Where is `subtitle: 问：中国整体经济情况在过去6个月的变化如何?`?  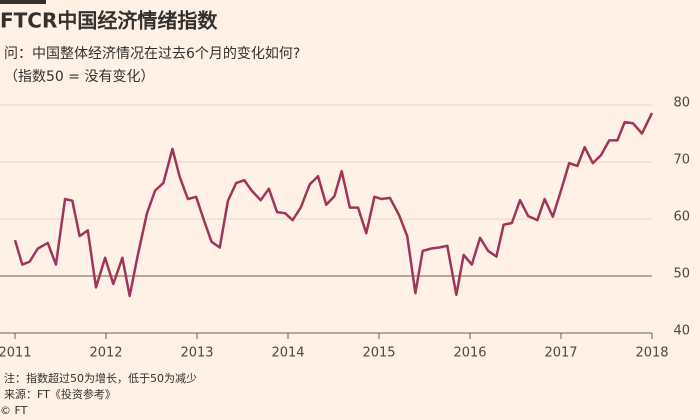
subtitle: 问：中国整体经济情况在过去6个月的变化如何? is located at coordinates (152, 54).